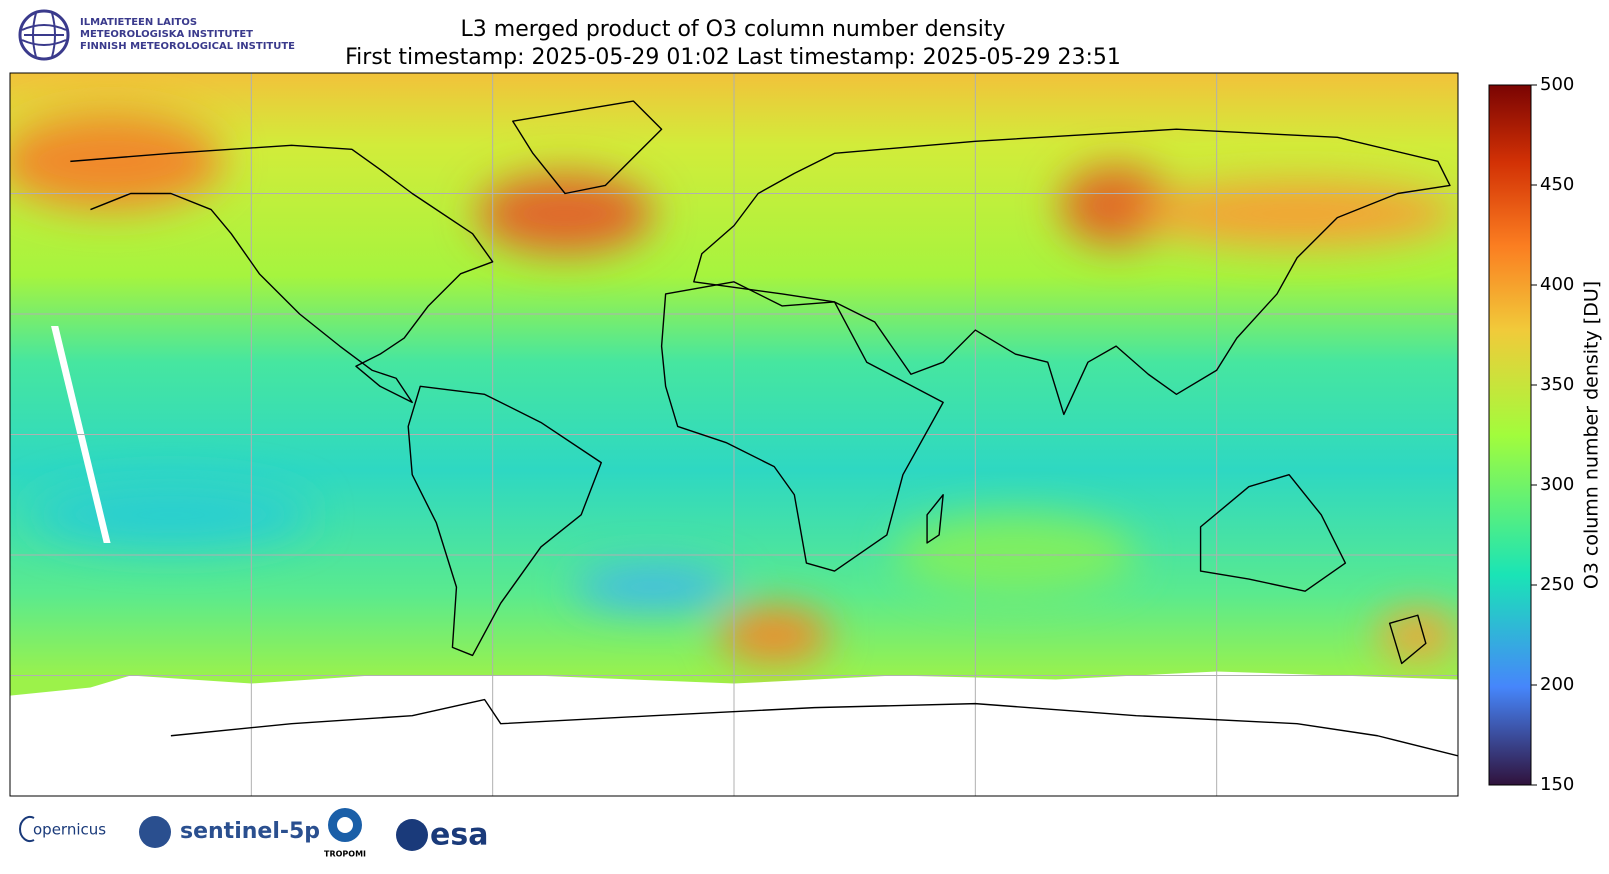  What do you see at coordinates (1557, 184) in the screenshot?
I see `tick-label: 450` at bounding box center [1557, 184].